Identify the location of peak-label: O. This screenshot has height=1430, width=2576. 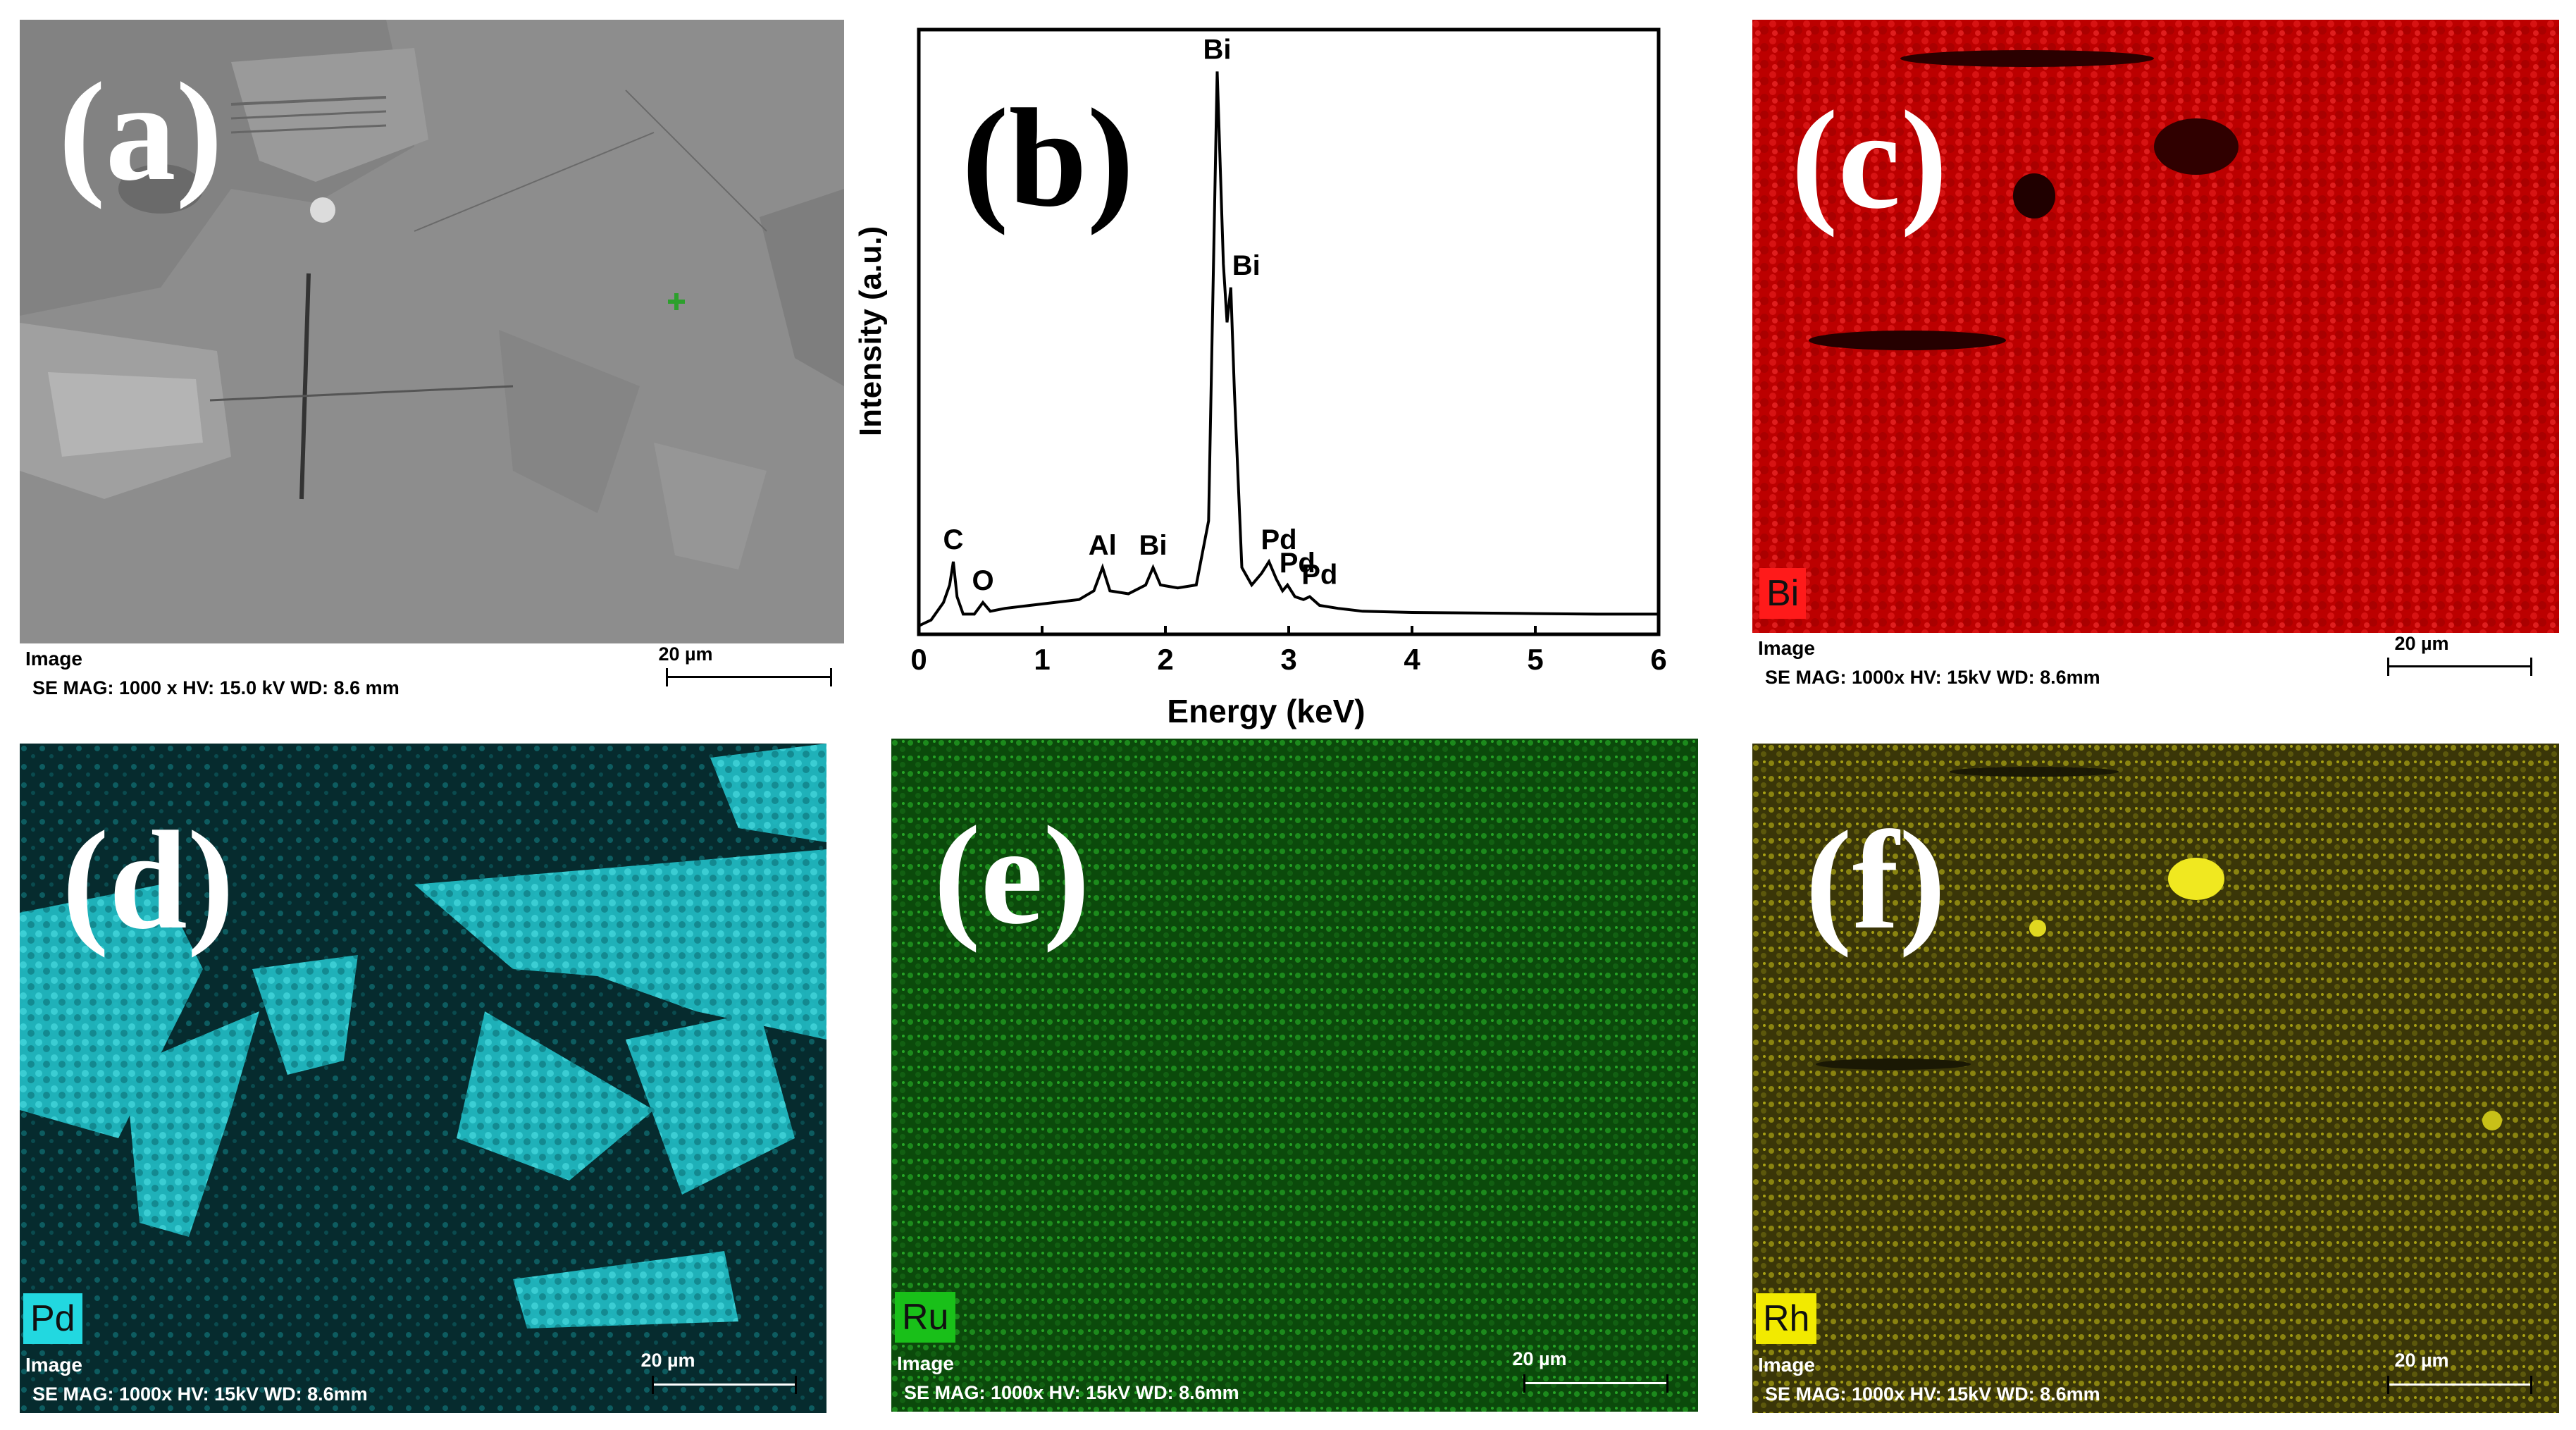
(982, 580).